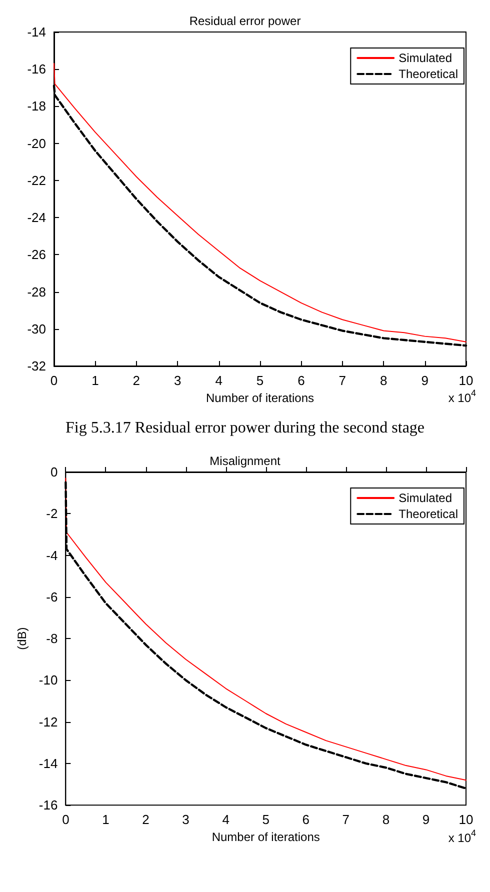 The height and width of the screenshot is (892, 490). I want to click on y-tick-label: -26, so click(36, 254).